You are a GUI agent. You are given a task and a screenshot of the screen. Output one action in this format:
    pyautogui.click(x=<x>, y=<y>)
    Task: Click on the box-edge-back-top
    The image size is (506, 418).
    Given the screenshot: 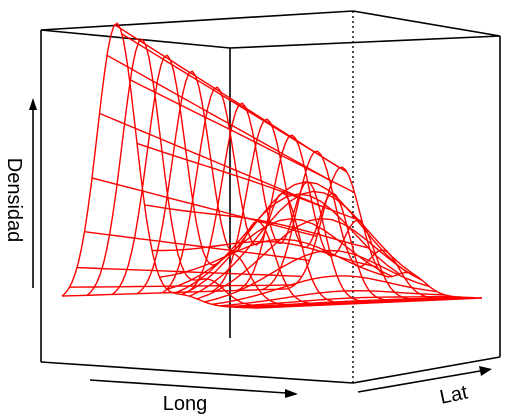 What is the action you would take?
    pyautogui.click(x=197, y=20)
    